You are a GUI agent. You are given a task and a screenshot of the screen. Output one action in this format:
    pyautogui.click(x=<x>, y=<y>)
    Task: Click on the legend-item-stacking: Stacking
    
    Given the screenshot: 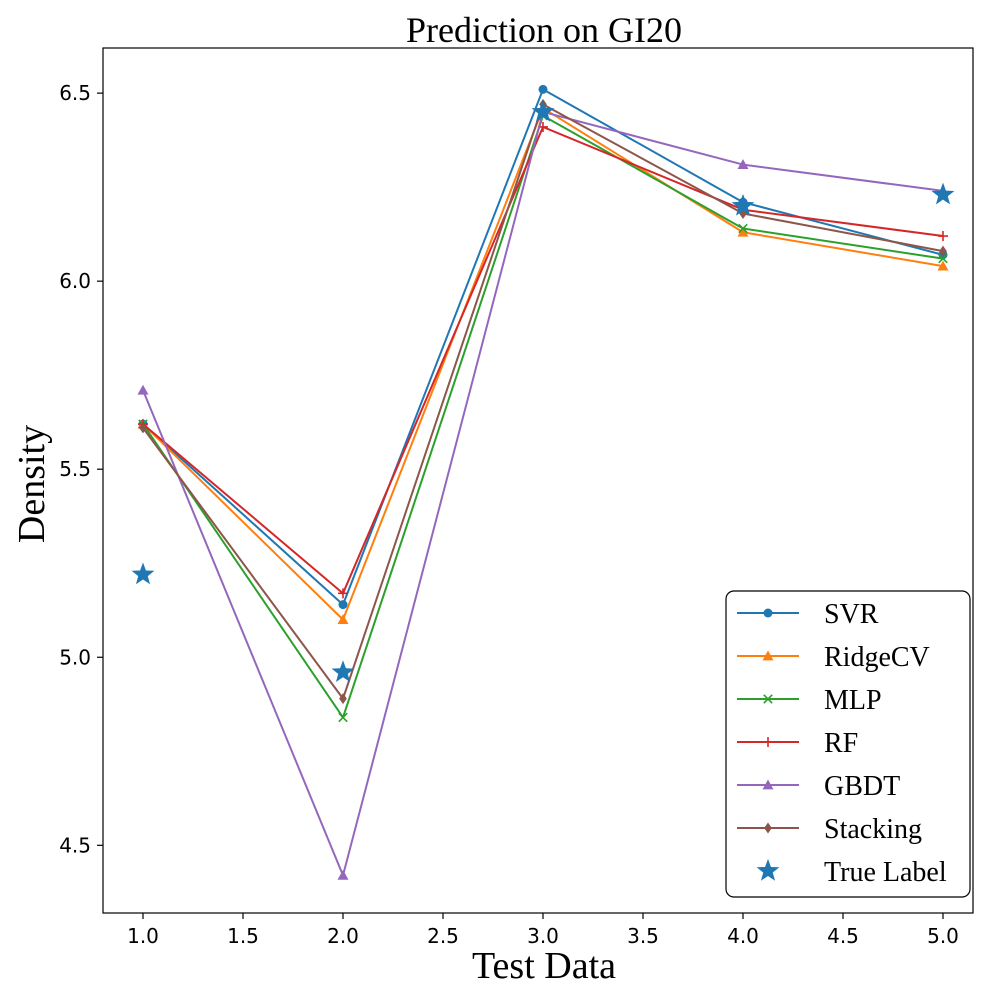 What is the action you would take?
    pyautogui.click(x=829, y=829)
    